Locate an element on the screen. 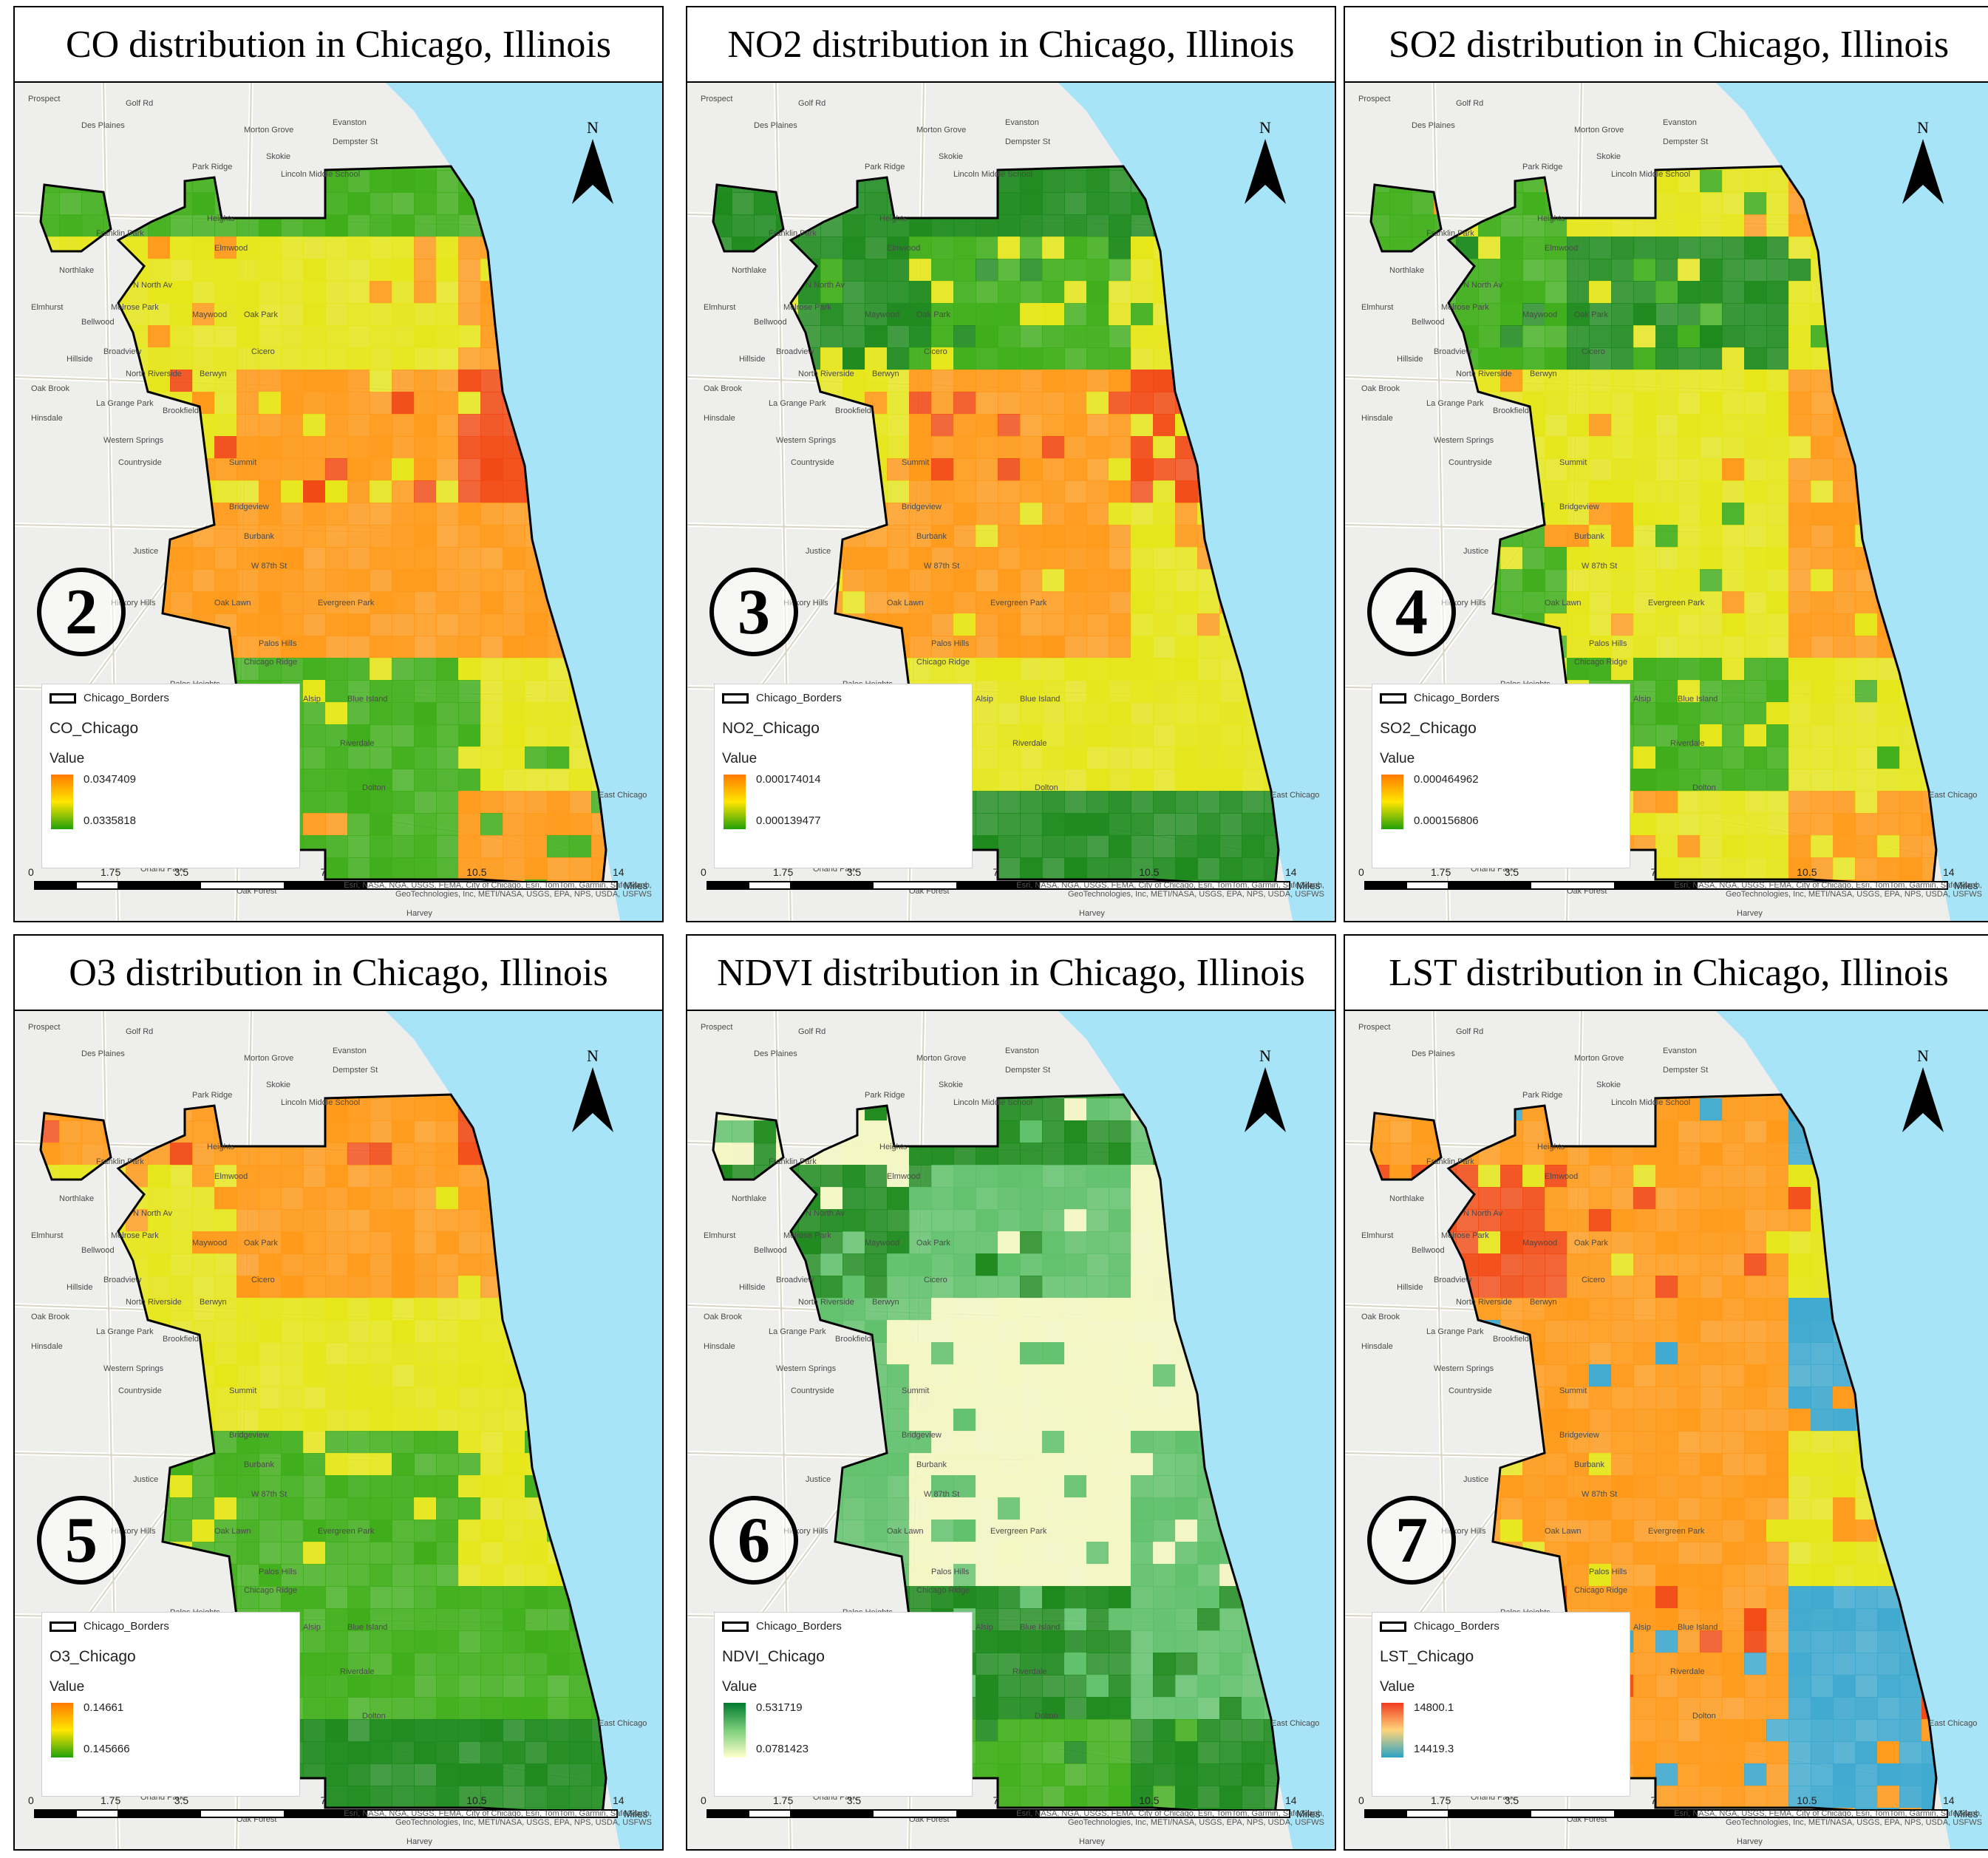  legend-color-ramp is located at coordinates (62, 802).